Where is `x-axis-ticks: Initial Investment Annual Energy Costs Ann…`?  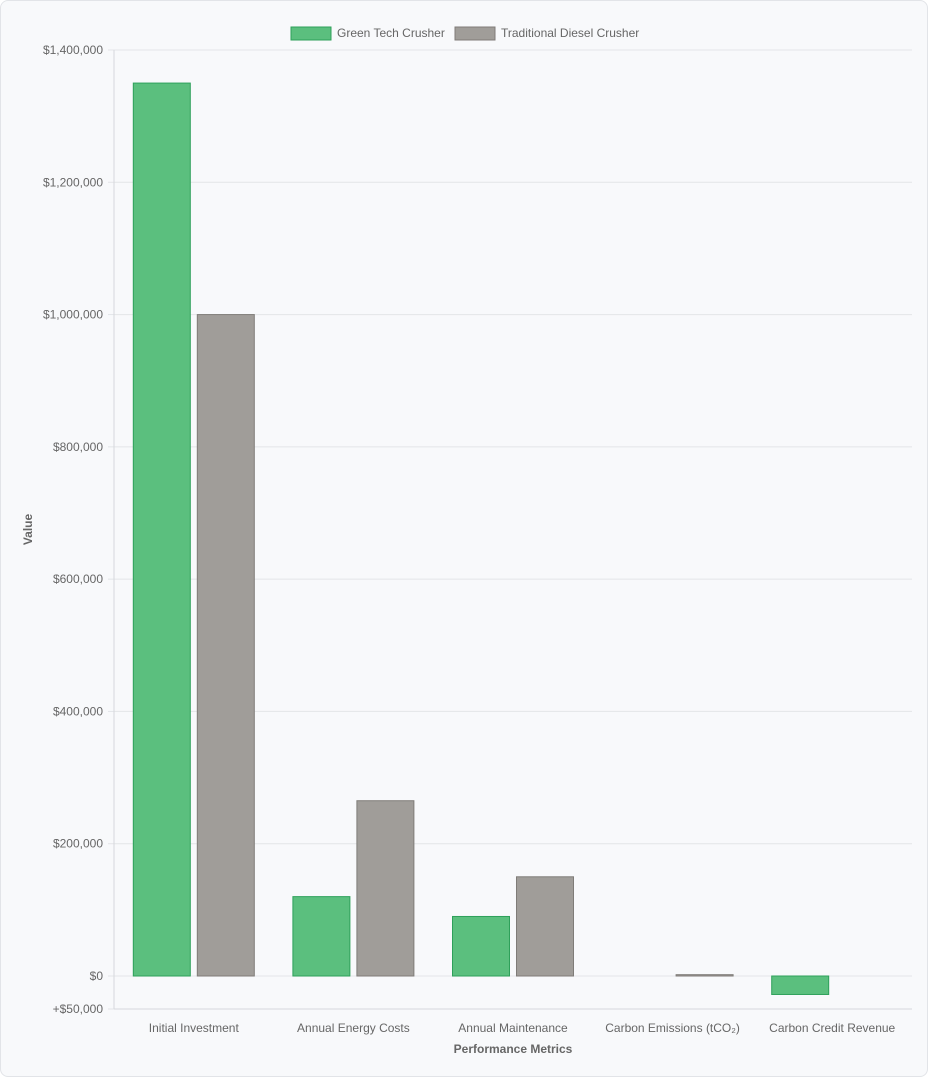
x-axis-ticks: Initial Investment Annual Energy Costs Ann… is located at coordinates (522, 1028).